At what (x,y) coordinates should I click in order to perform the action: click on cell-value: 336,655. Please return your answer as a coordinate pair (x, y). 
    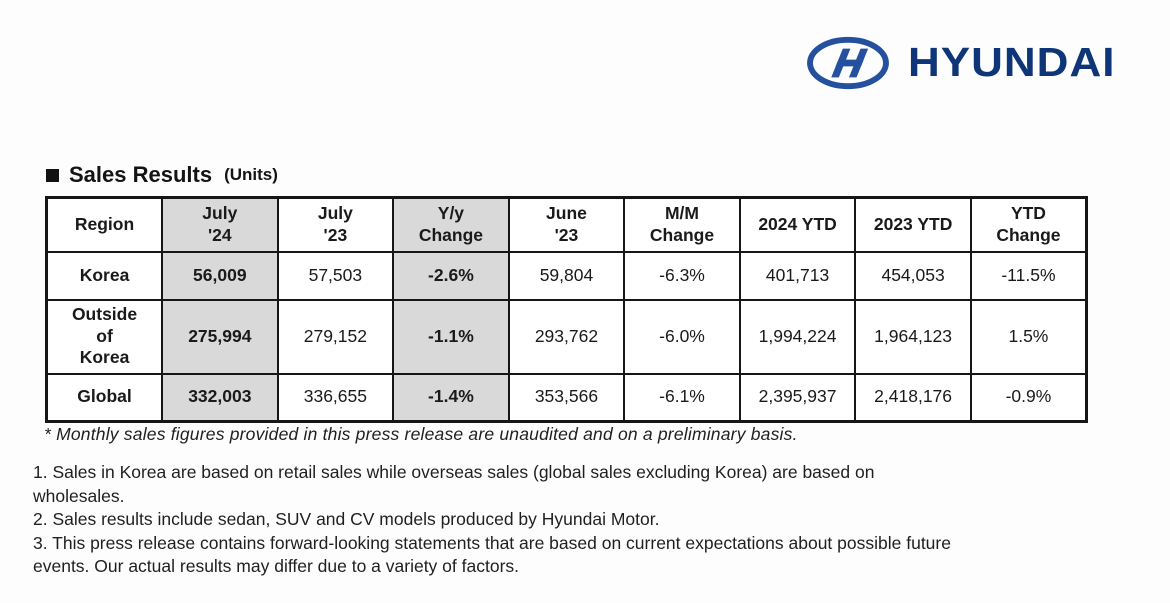
    Looking at the image, I should click on (335, 396).